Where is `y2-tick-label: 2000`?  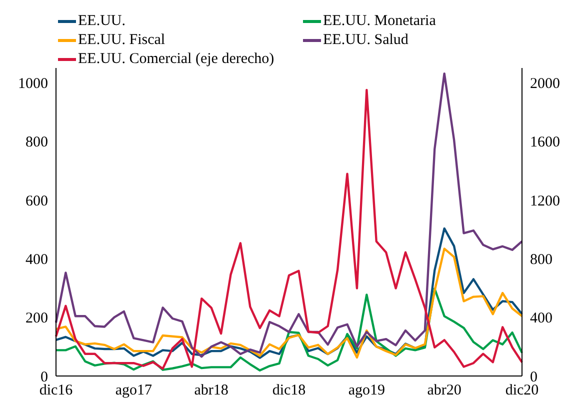
y2-tick-label: 2000 is located at coordinates (545, 84).